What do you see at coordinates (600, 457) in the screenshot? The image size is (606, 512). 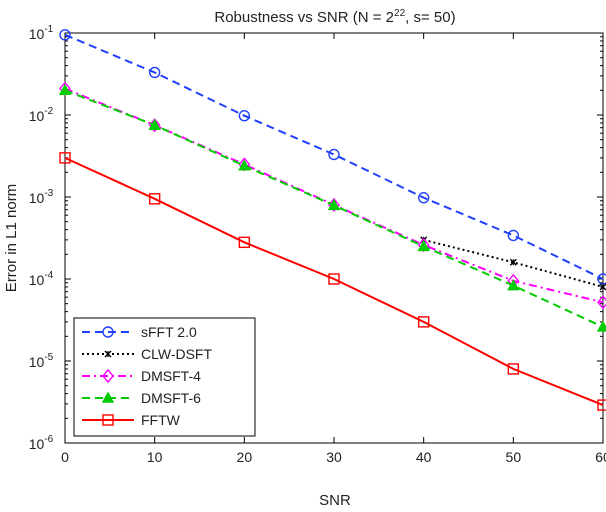 I see `x-tick-label: 60` at bounding box center [600, 457].